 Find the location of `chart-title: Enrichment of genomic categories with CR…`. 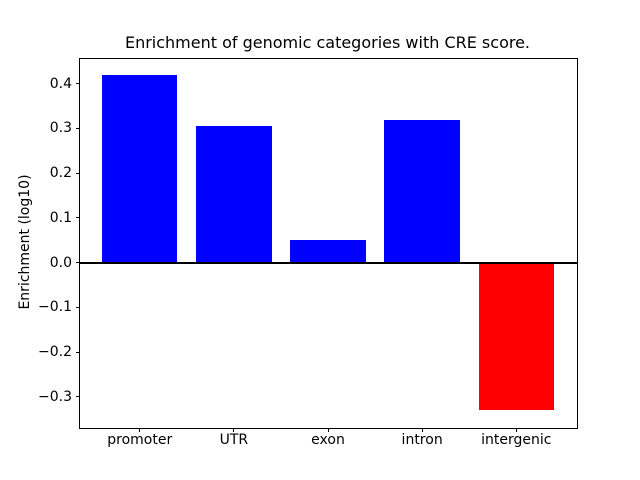

chart-title: Enrichment of genomic categories with CR… is located at coordinates (327, 42).